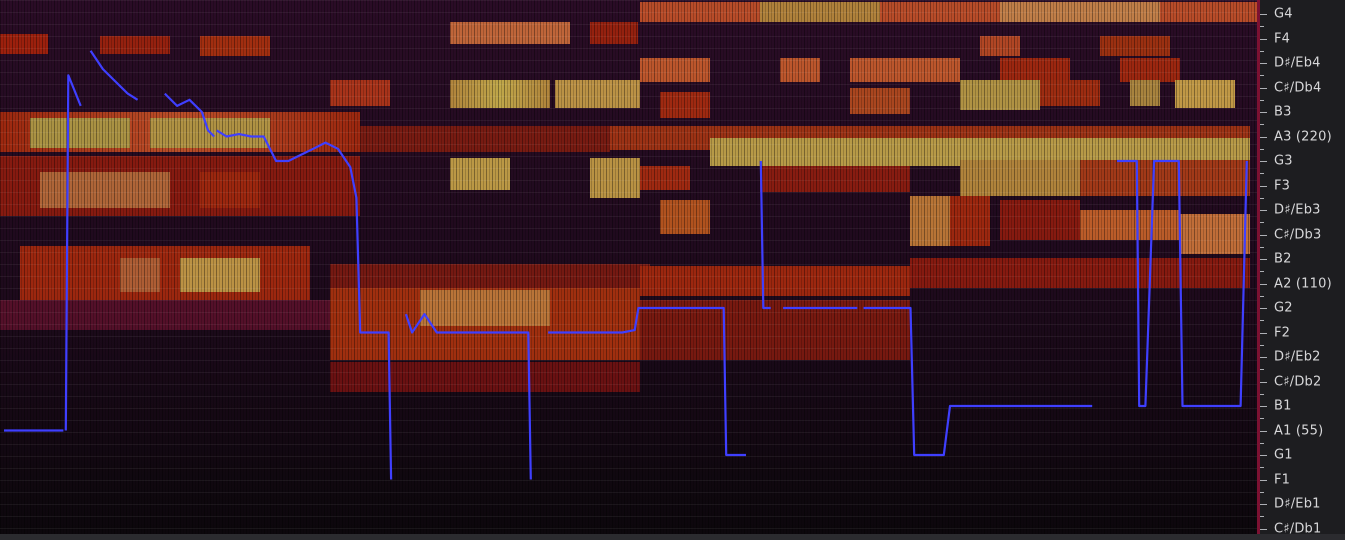  Describe the element at coordinates (1282, 479) in the screenshot. I see `pitch-label: F1` at that location.